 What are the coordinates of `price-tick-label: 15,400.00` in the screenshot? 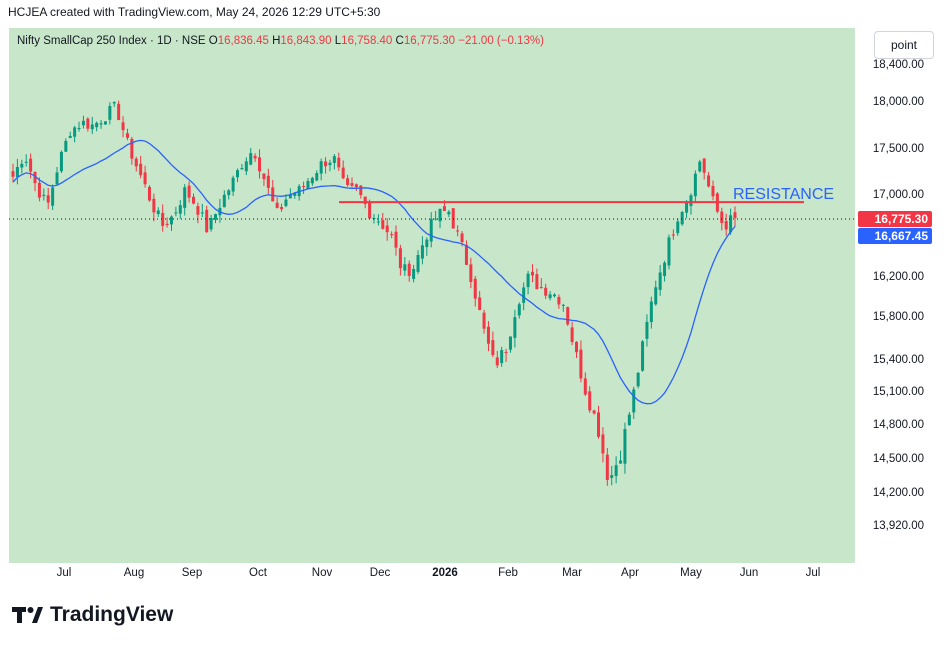 It's located at (898, 360).